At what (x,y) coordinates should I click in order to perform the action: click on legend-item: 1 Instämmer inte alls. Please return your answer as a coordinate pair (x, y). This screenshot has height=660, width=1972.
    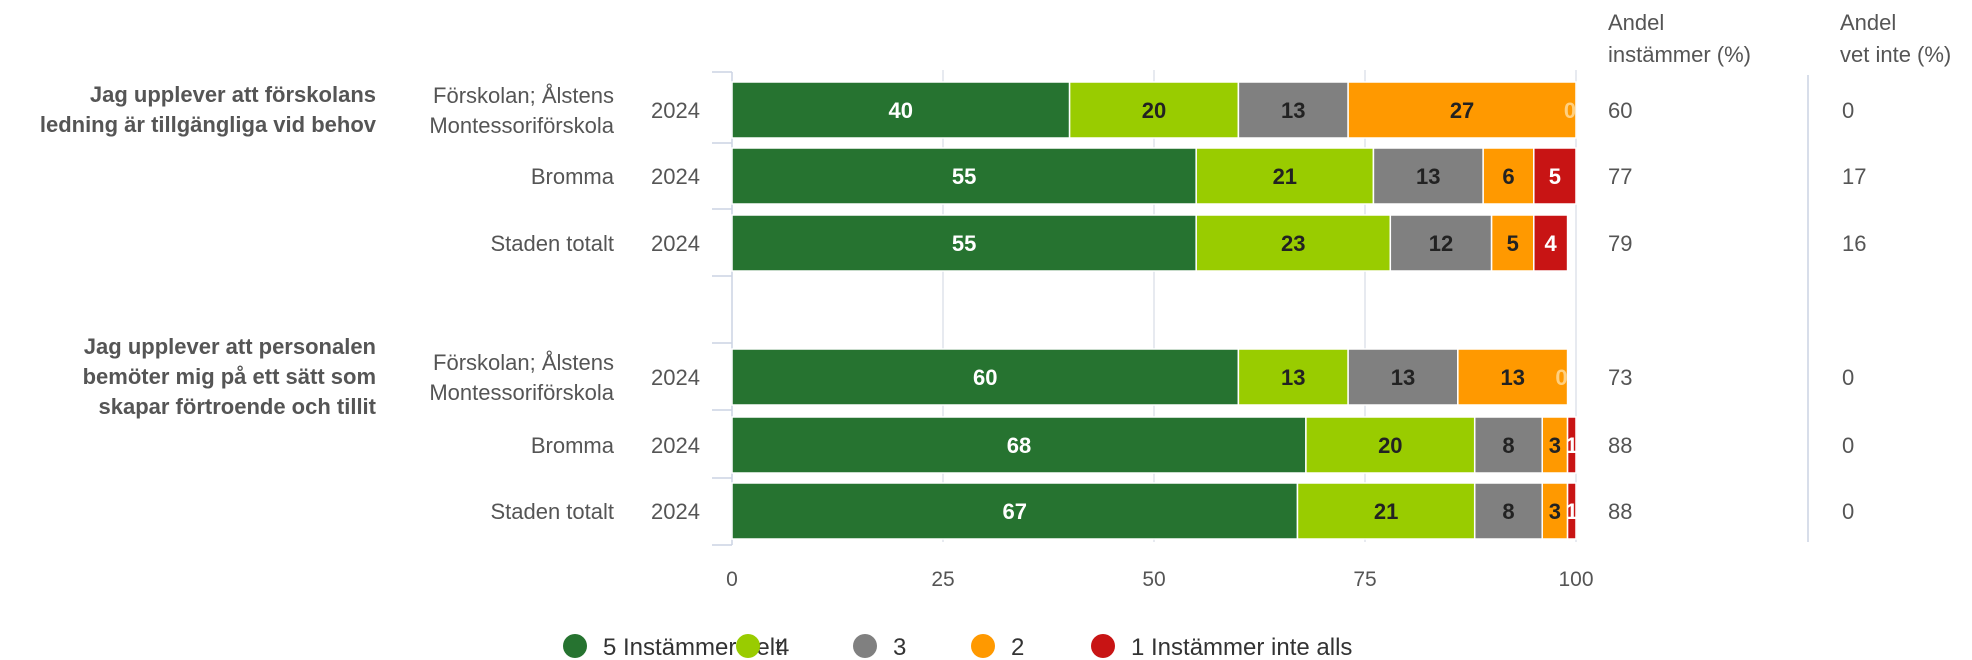
    Looking at the image, I should click on (1221, 647).